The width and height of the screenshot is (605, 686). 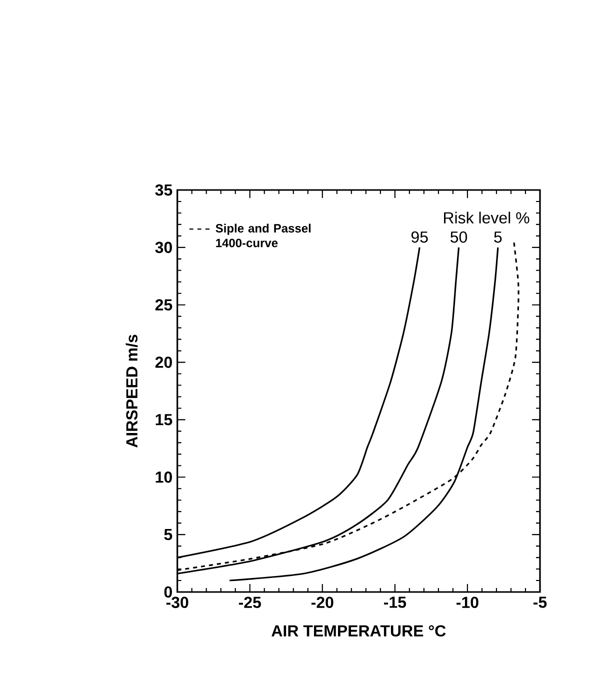 I want to click on x-tick-label: -15, so click(x=395, y=602).